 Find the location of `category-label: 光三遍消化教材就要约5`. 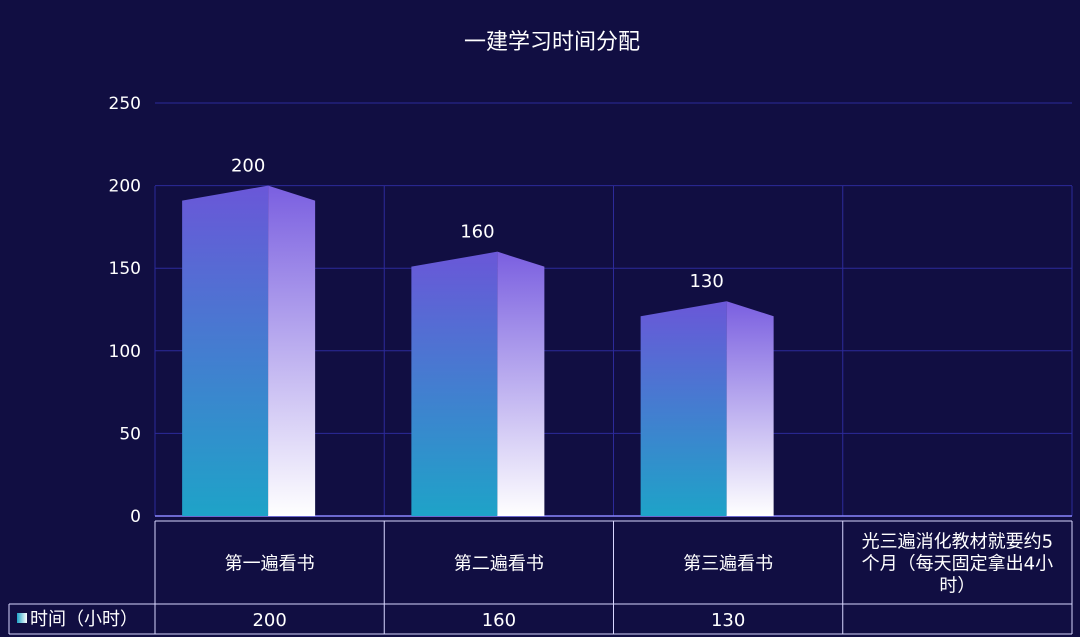

category-label: 光三遍消化教材就要约5 is located at coordinates (957, 542).